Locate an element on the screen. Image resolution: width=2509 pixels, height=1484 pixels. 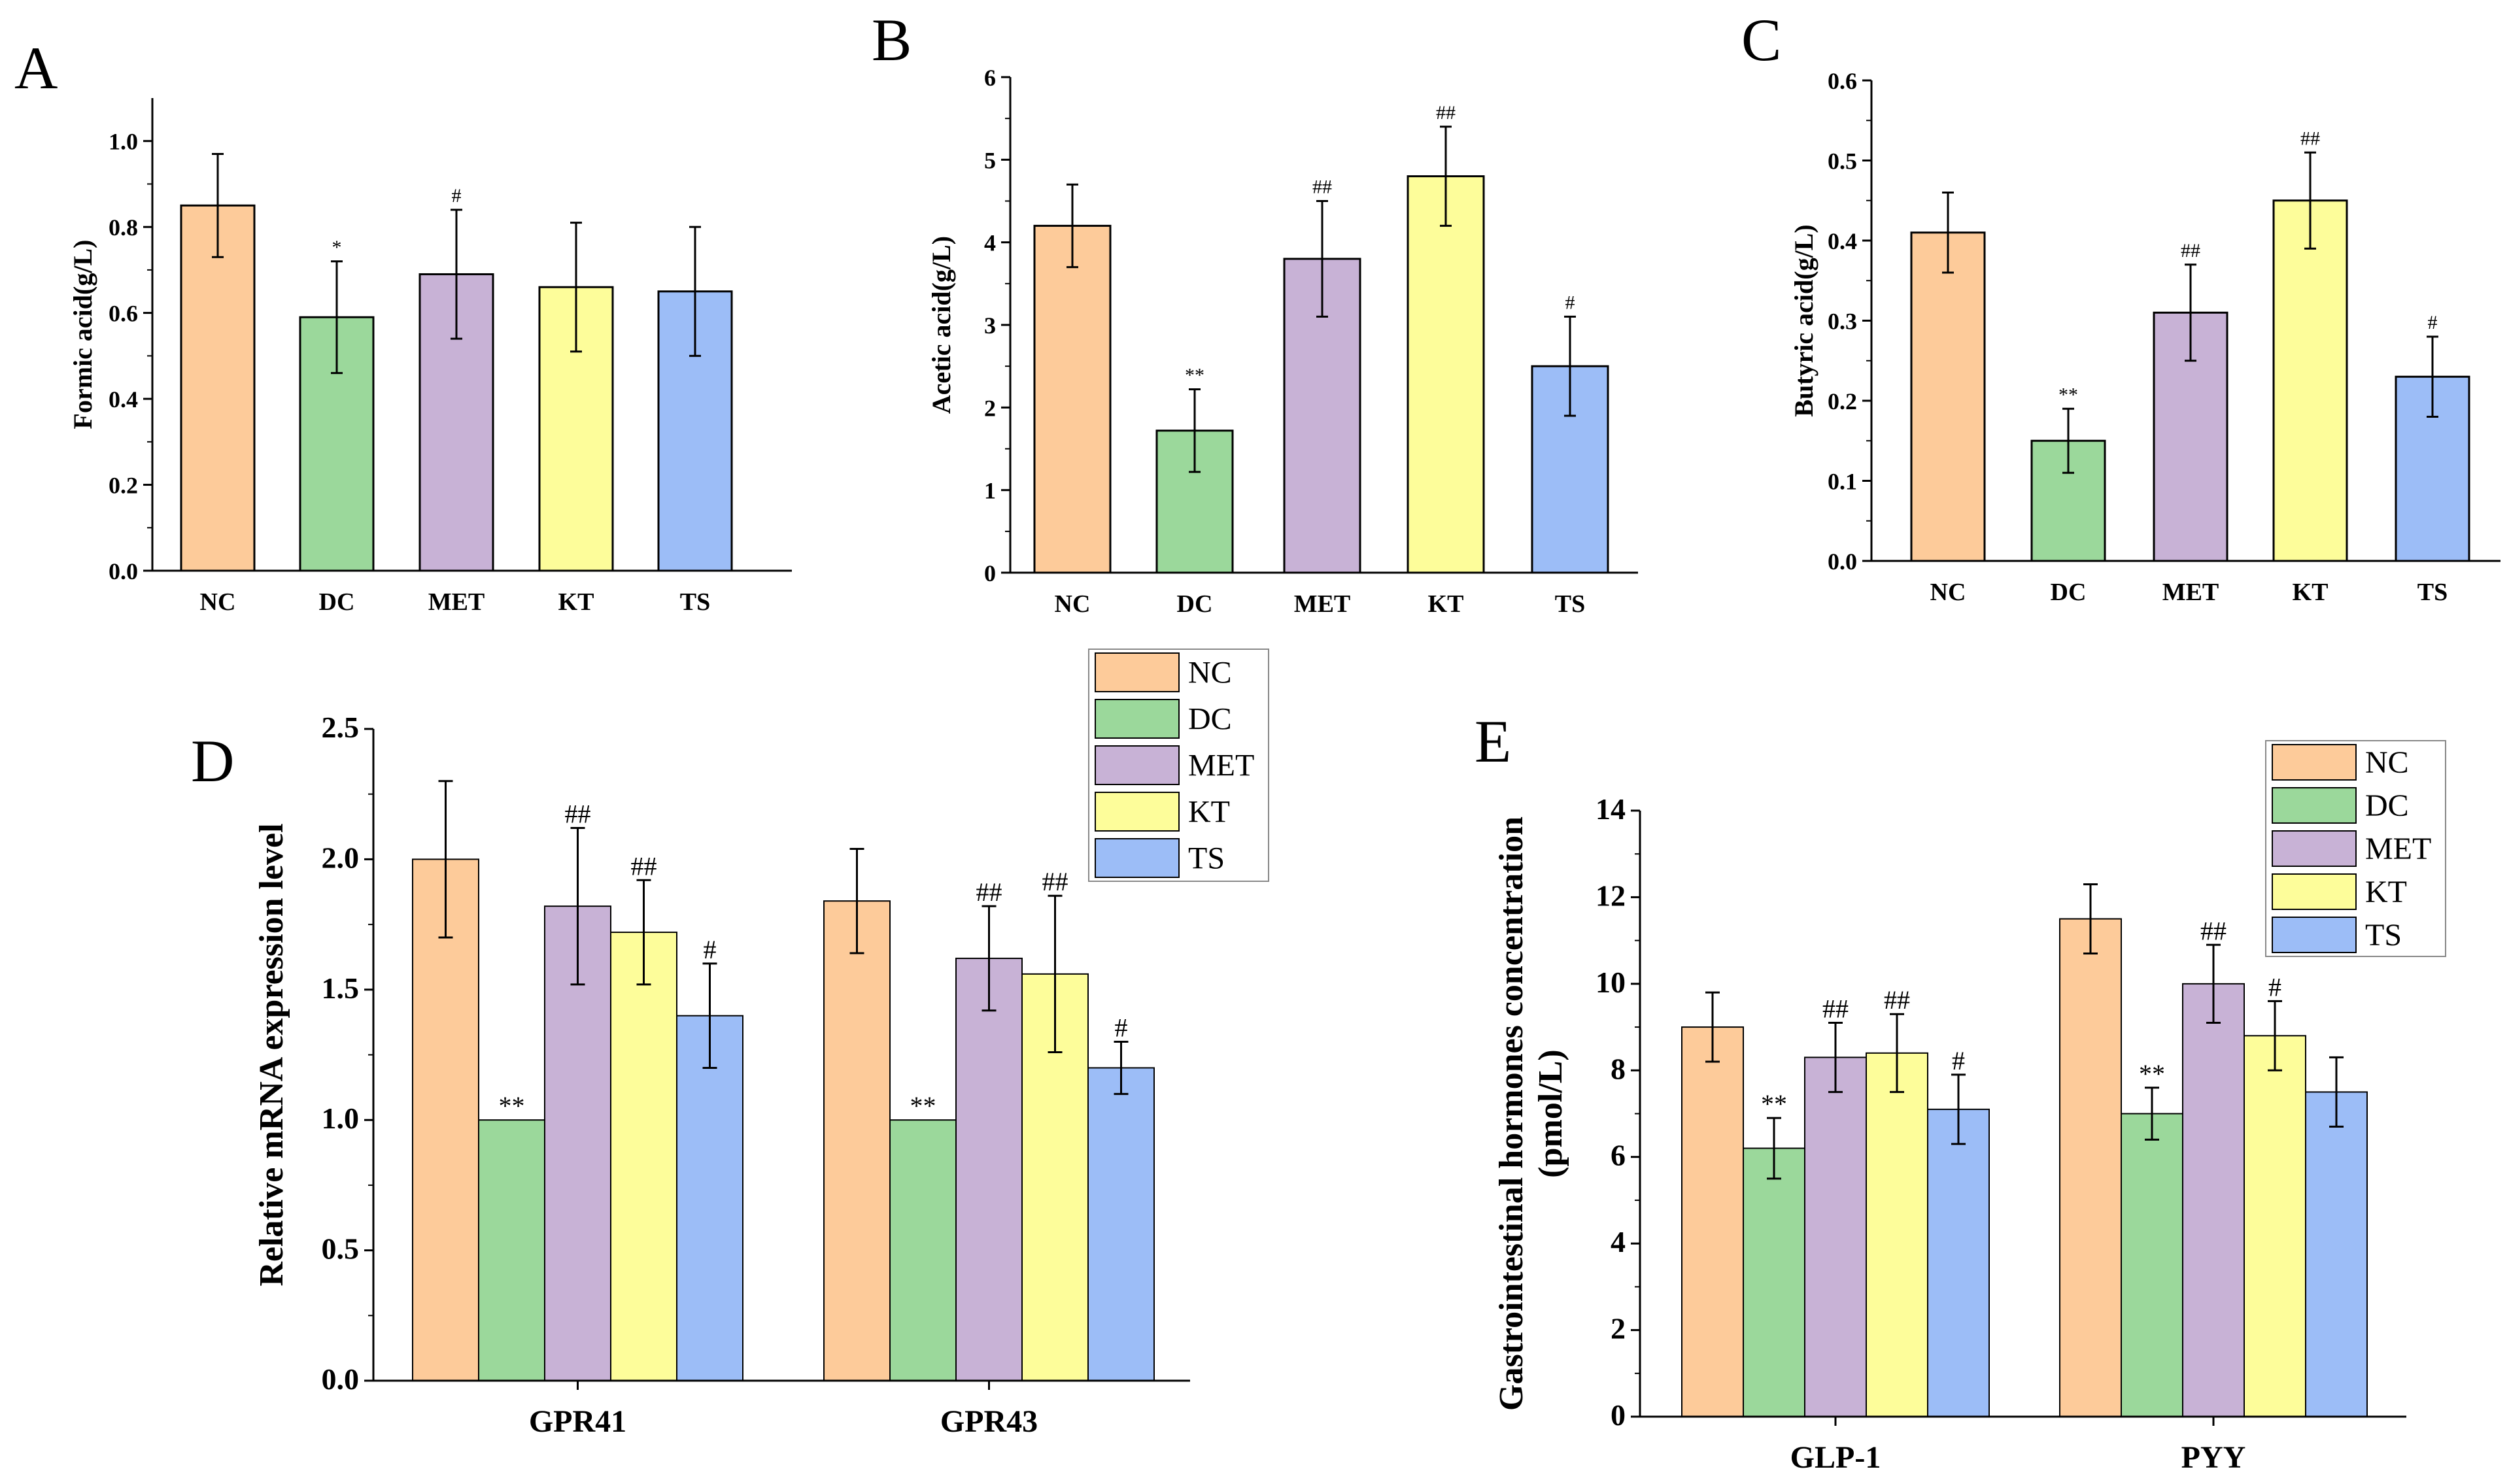
y-axis-label: Gastrointestinal hormones concentration is located at coordinates (1511, 1114).